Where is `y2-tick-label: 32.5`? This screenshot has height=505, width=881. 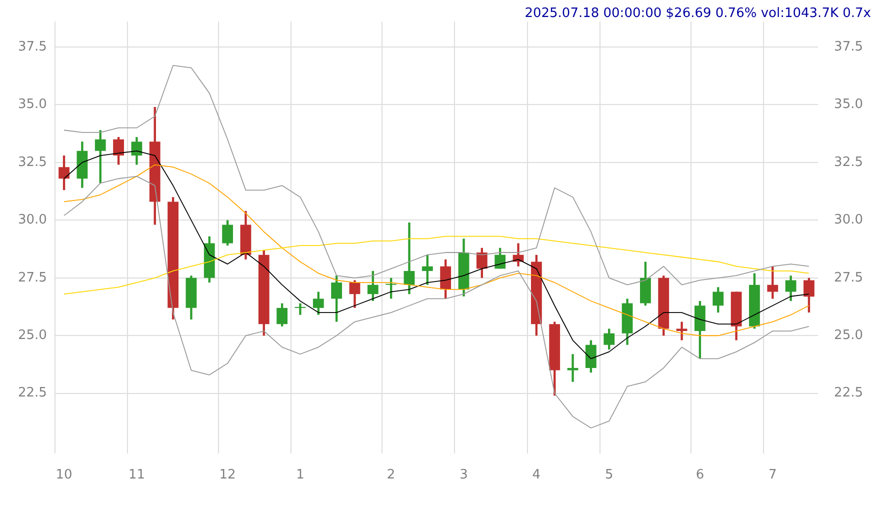 y2-tick-label: 32.5 is located at coordinates (849, 162).